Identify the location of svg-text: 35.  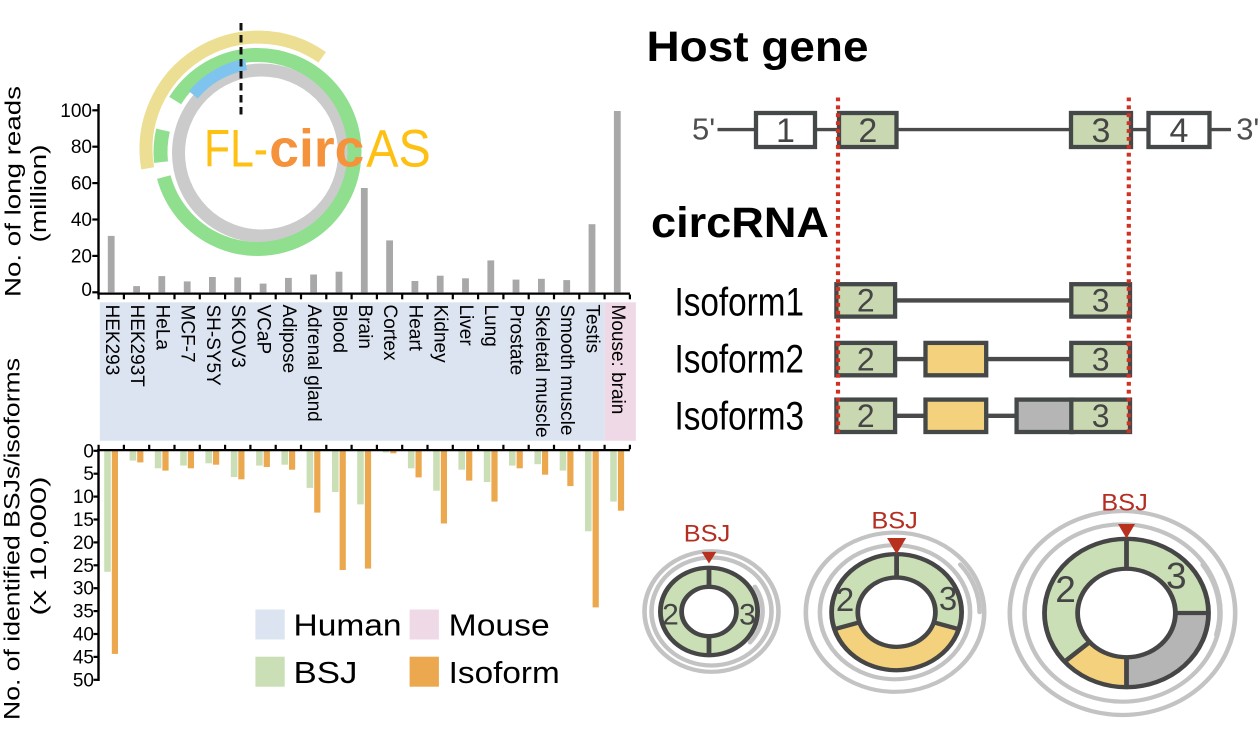
(83, 612).